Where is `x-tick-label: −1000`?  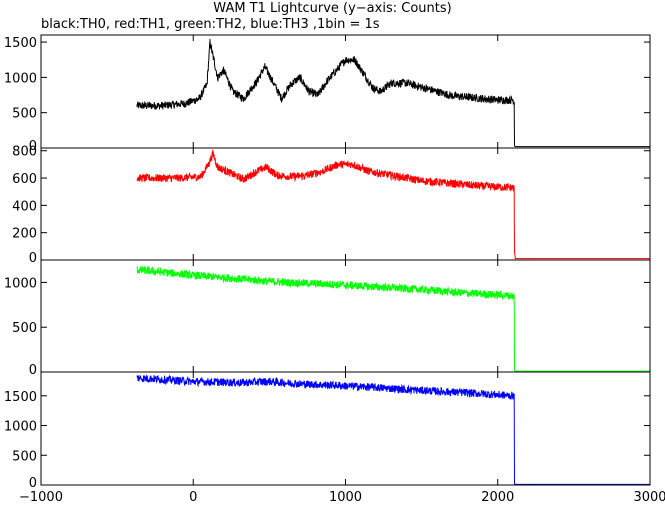
x-tick-label: −1000 is located at coordinates (41, 497).